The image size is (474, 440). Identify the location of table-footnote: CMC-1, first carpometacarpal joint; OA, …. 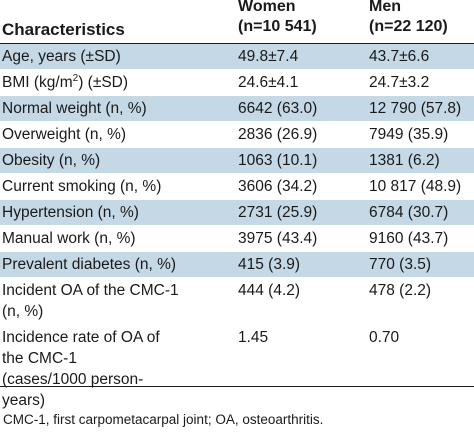
(163, 419).